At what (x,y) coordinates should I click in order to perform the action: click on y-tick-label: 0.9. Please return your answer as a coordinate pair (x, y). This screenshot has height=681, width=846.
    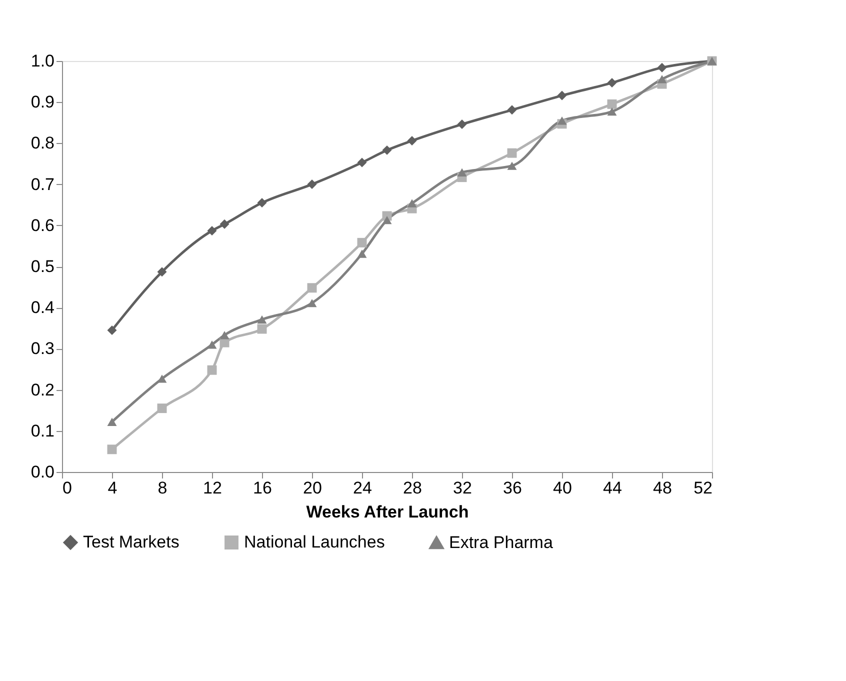
    Looking at the image, I should click on (42, 102).